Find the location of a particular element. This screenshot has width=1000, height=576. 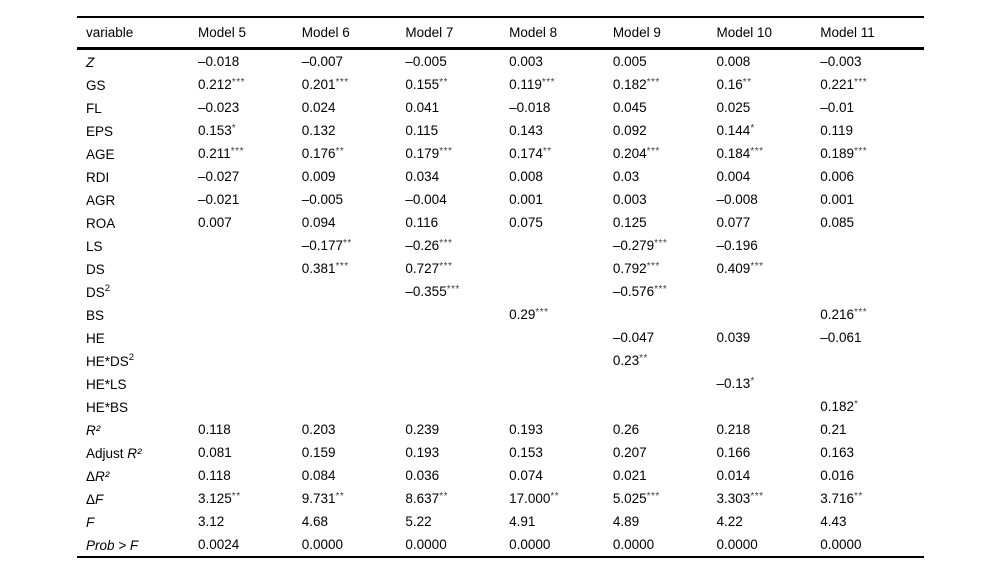

value-cell: 0.144* is located at coordinates (769, 130).